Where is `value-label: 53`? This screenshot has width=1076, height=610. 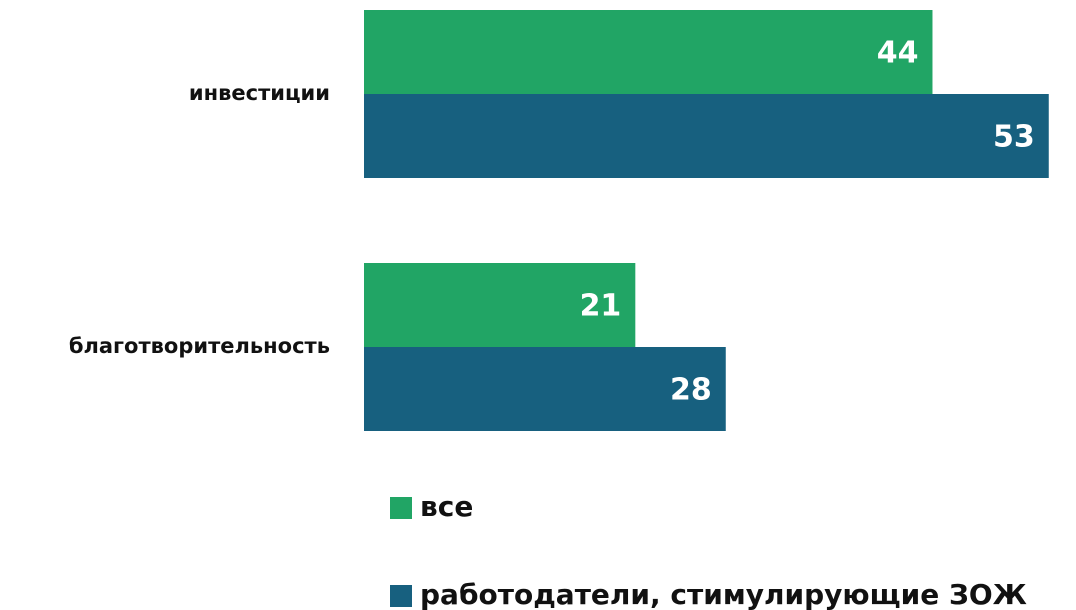 value-label: 53 is located at coordinates (1014, 137).